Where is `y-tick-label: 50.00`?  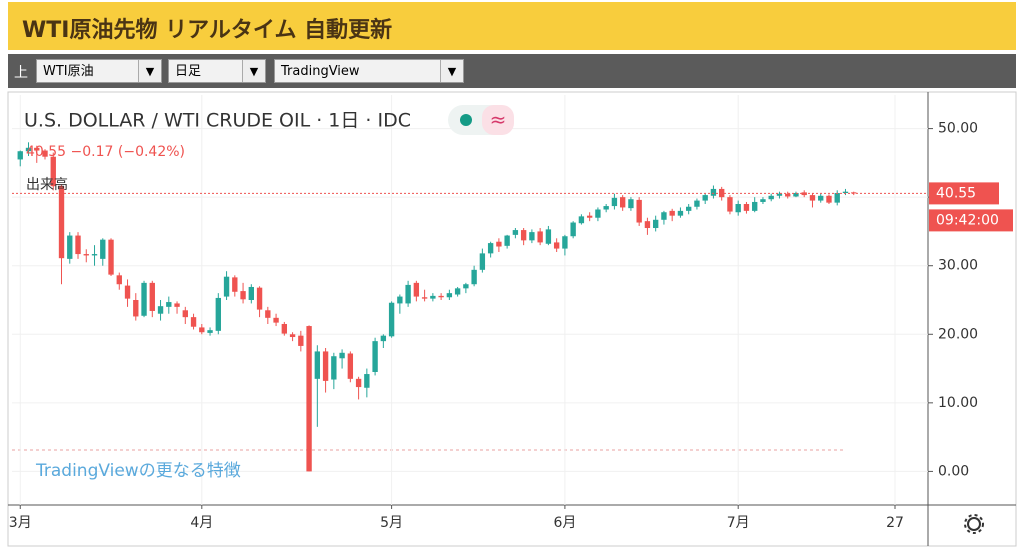 y-tick-label: 50.00 is located at coordinates (958, 129).